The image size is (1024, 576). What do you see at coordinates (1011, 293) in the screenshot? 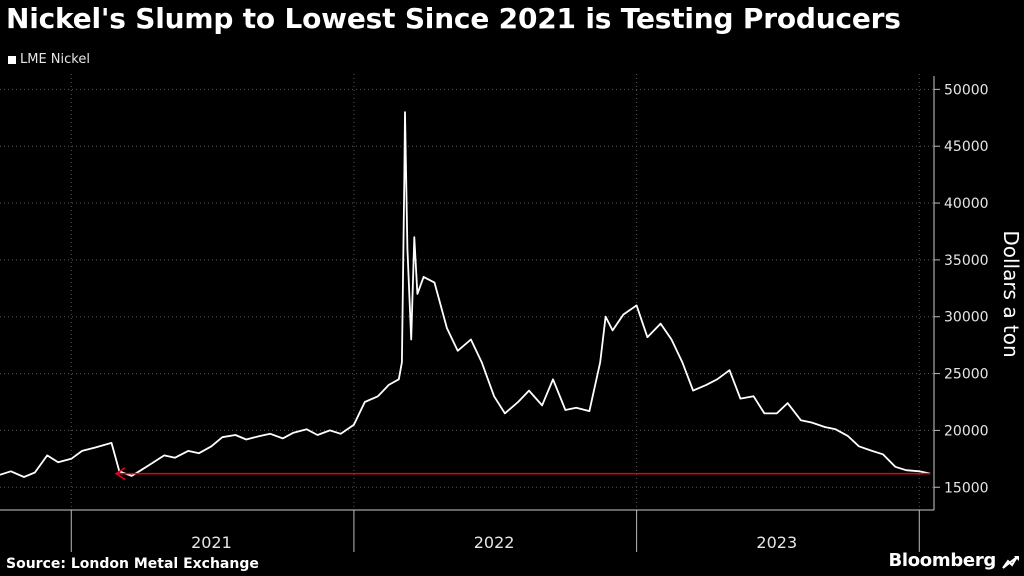
I see `y-axis-label: Dollars a ton` at bounding box center [1011, 293].